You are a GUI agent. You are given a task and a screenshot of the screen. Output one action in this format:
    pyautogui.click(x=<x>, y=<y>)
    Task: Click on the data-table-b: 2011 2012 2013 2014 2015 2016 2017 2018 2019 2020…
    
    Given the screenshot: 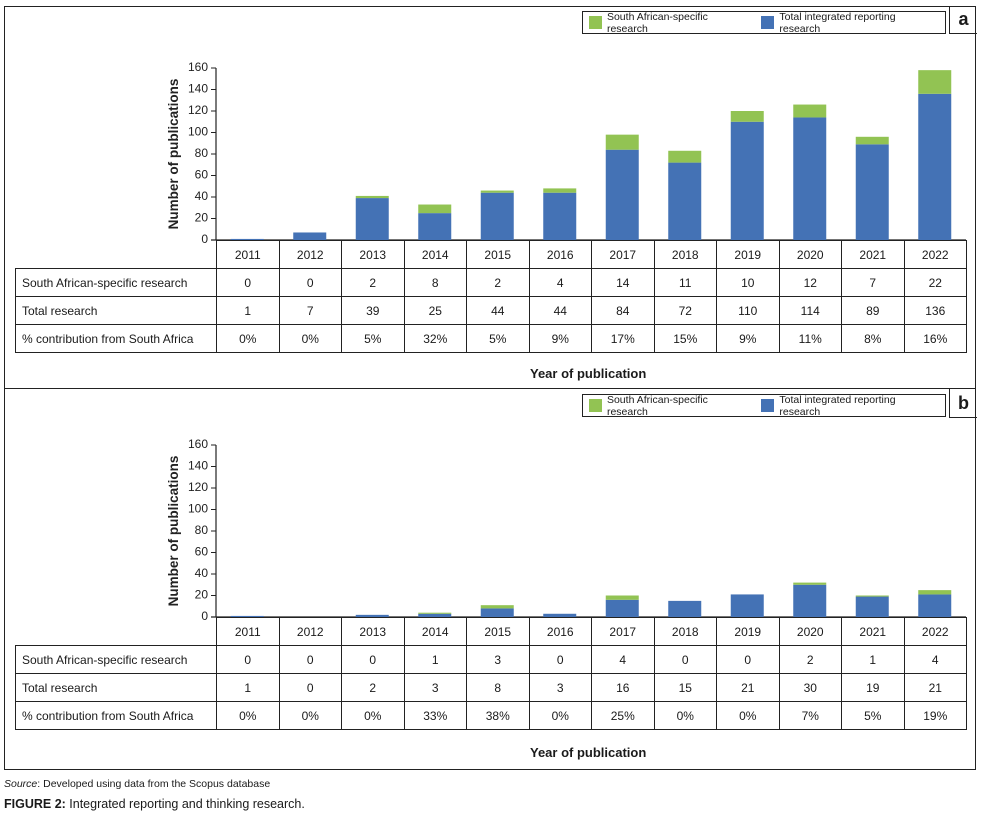 What is the action you would take?
    pyautogui.click(x=491, y=673)
    